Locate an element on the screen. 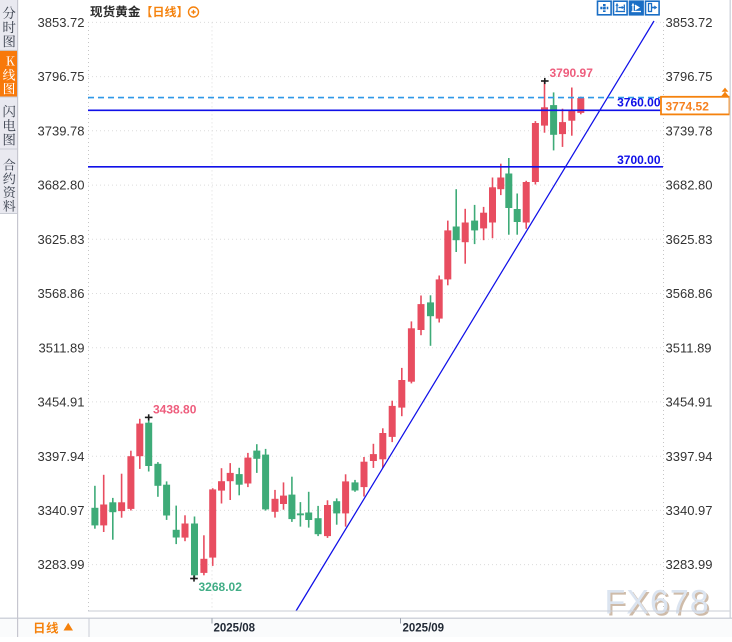 The height and width of the screenshot is (642, 732). svg-text: 2025/08 is located at coordinates (235, 629).